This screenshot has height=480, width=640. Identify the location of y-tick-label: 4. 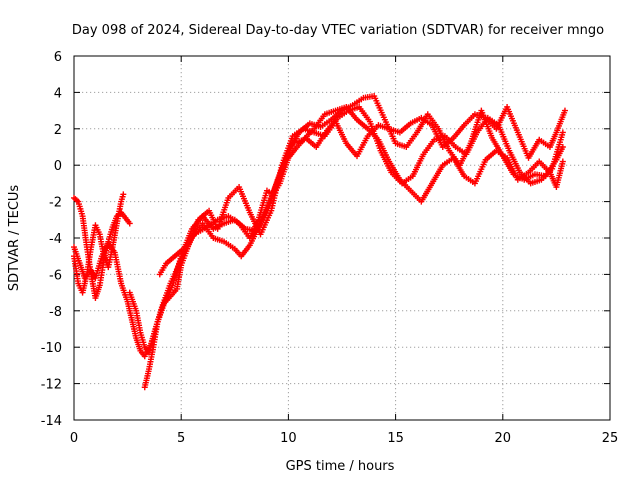
(58, 93).